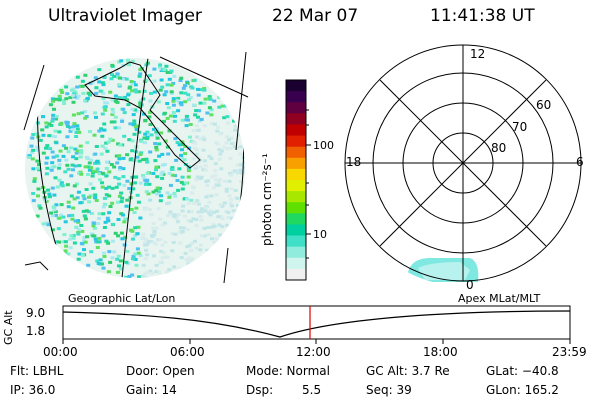 This screenshot has height=400, width=600. Describe the element at coordinates (320, 234) in the screenshot. I see `colorbar-tick-10: 10` at that location.